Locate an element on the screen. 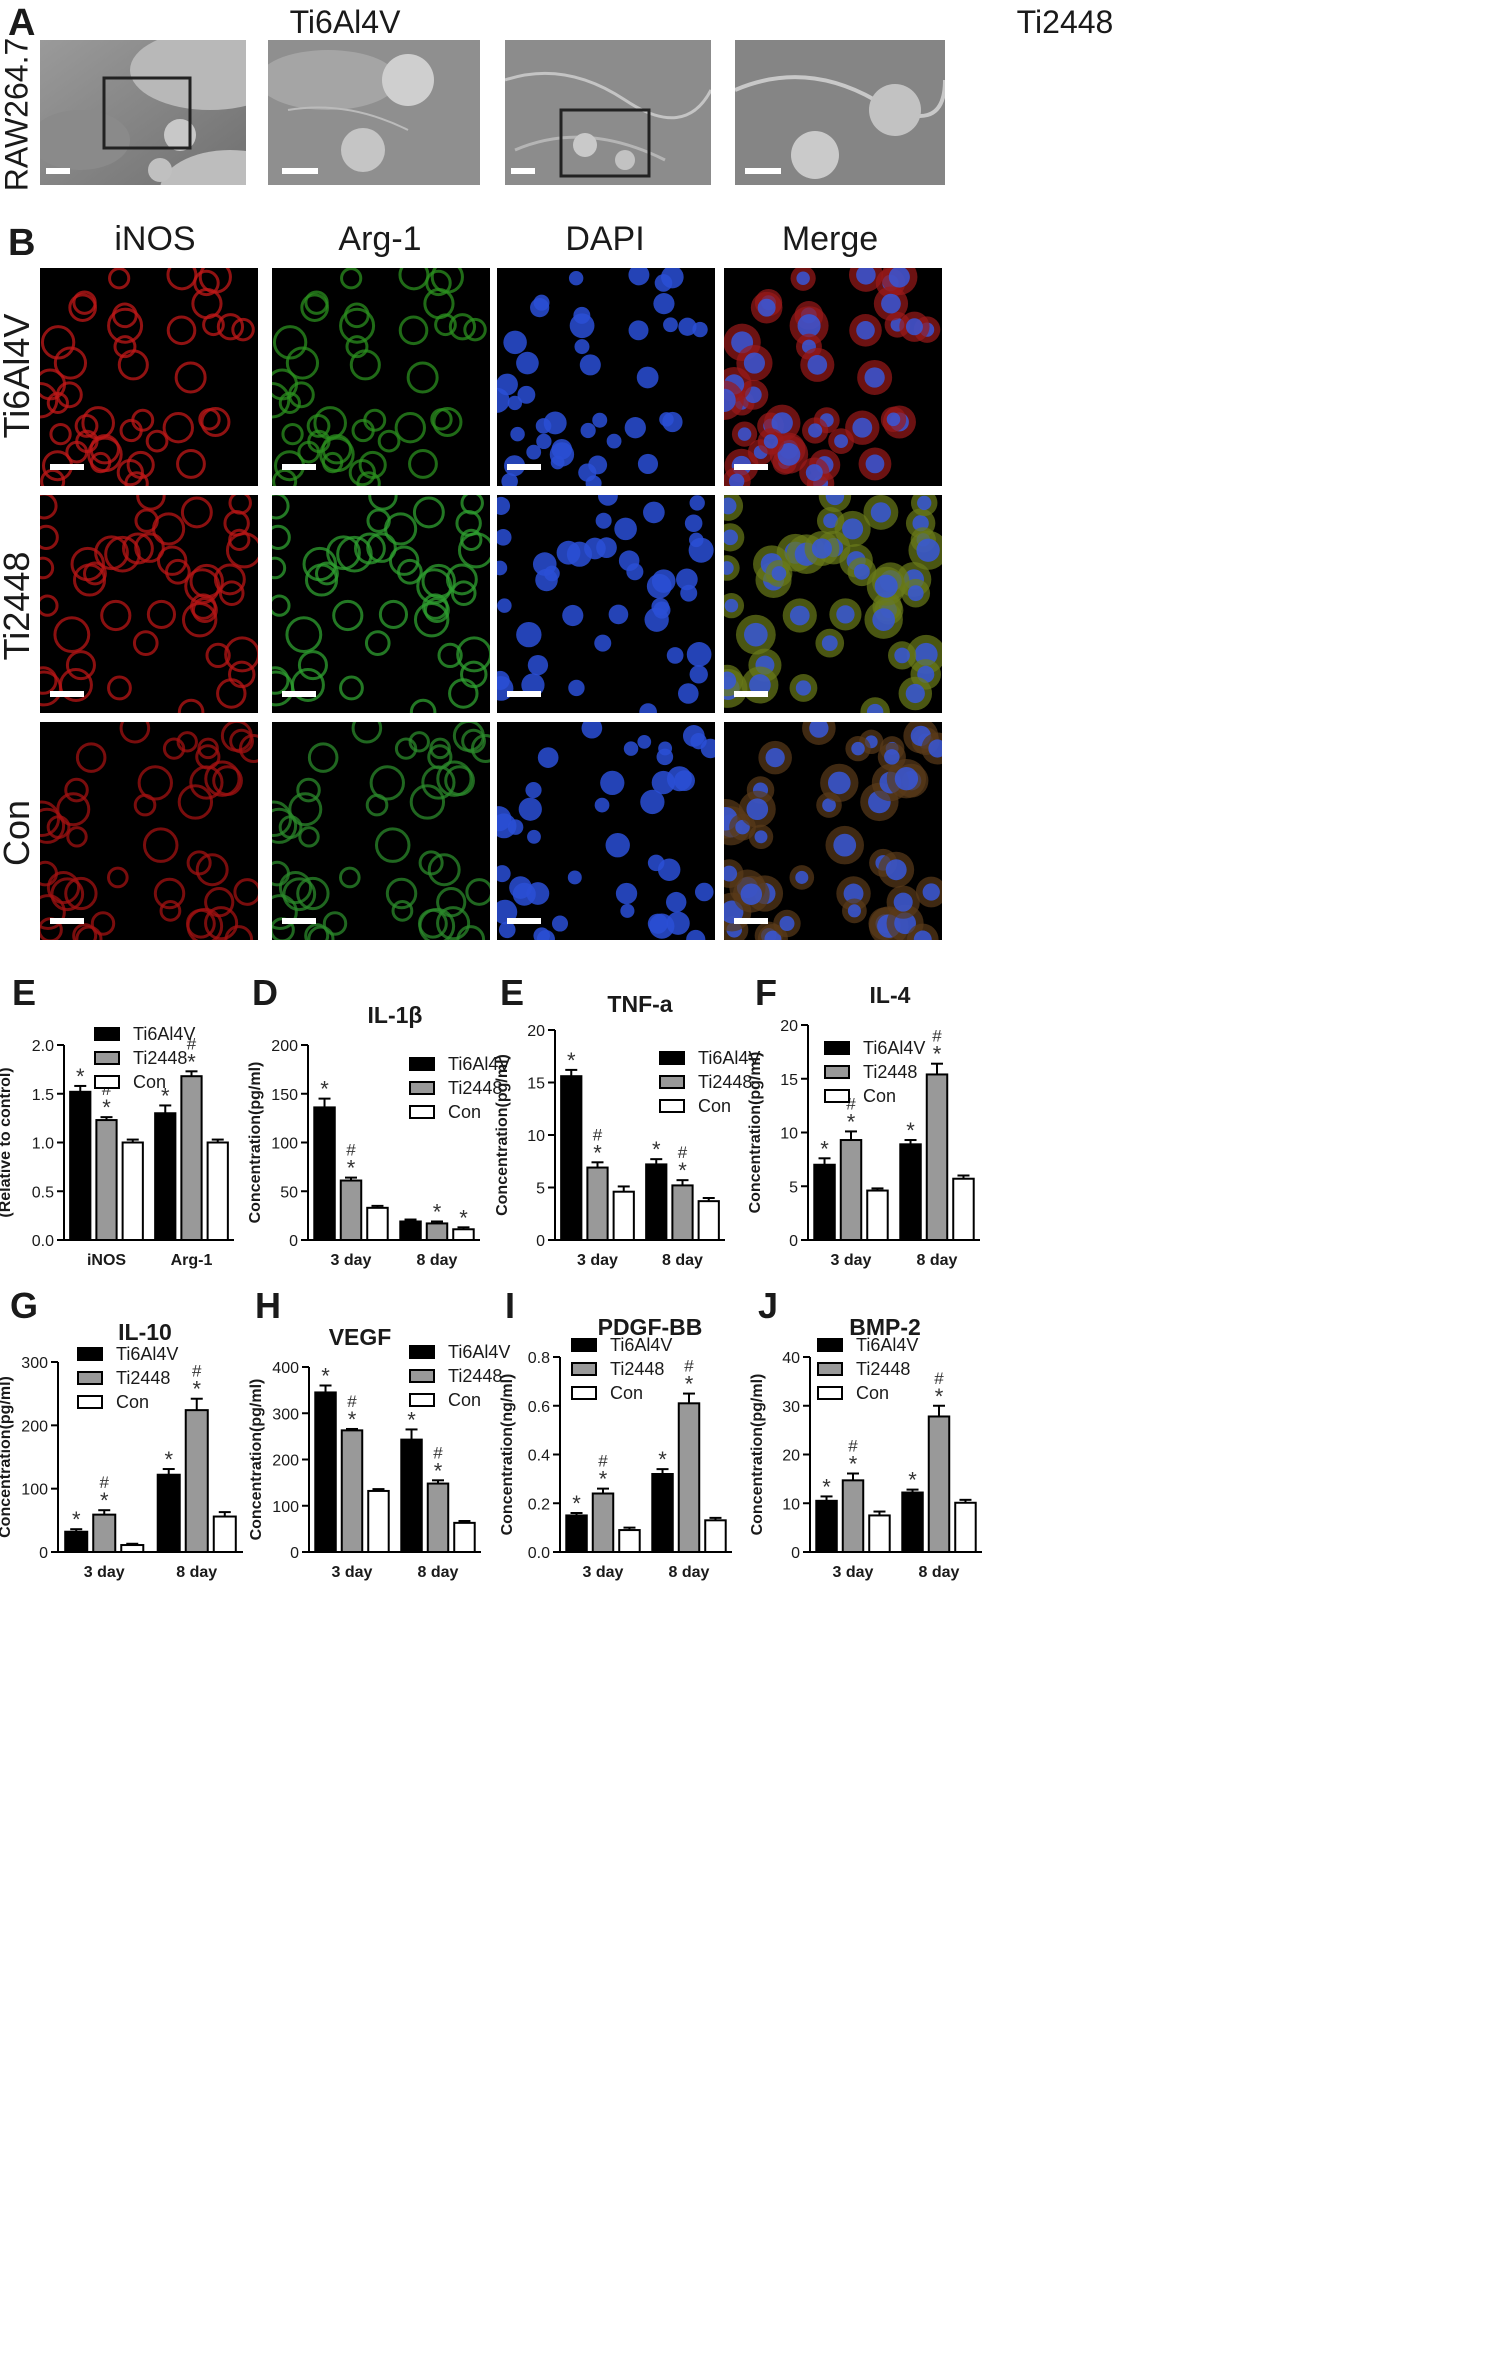 The height and width of the screenshot is (2362, 1496). y-axis-label: Concentration(pg/ml) is located at coordinates (256, 1460).